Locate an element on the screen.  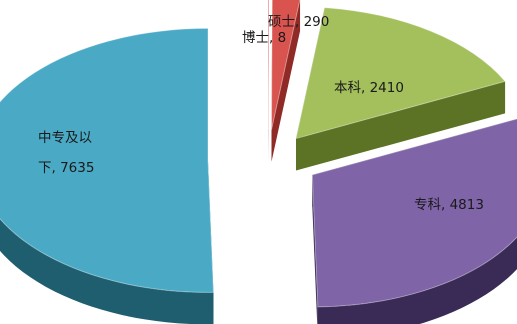
data-label-master: 硕士, 290 is located at coordinates (298, 22).